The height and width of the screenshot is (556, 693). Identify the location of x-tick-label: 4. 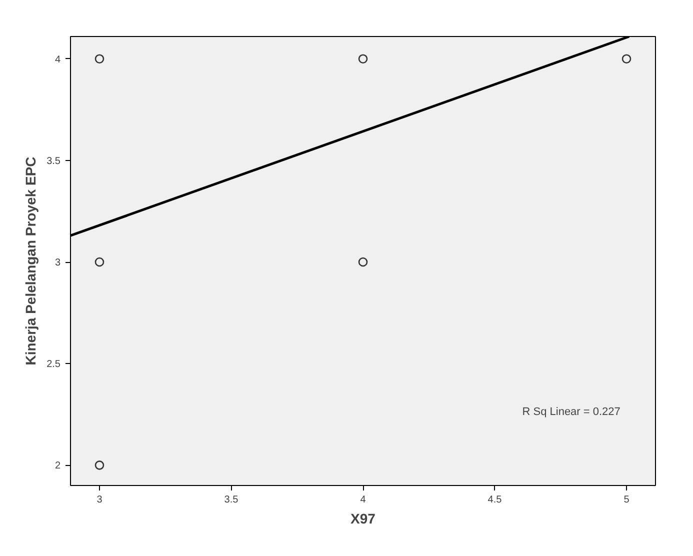
(363, 500).